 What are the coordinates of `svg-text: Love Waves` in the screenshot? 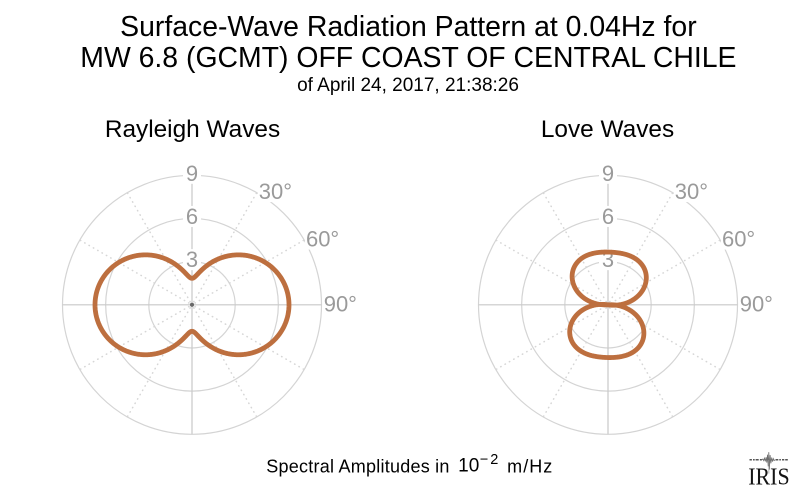 It's located at (607, 129).